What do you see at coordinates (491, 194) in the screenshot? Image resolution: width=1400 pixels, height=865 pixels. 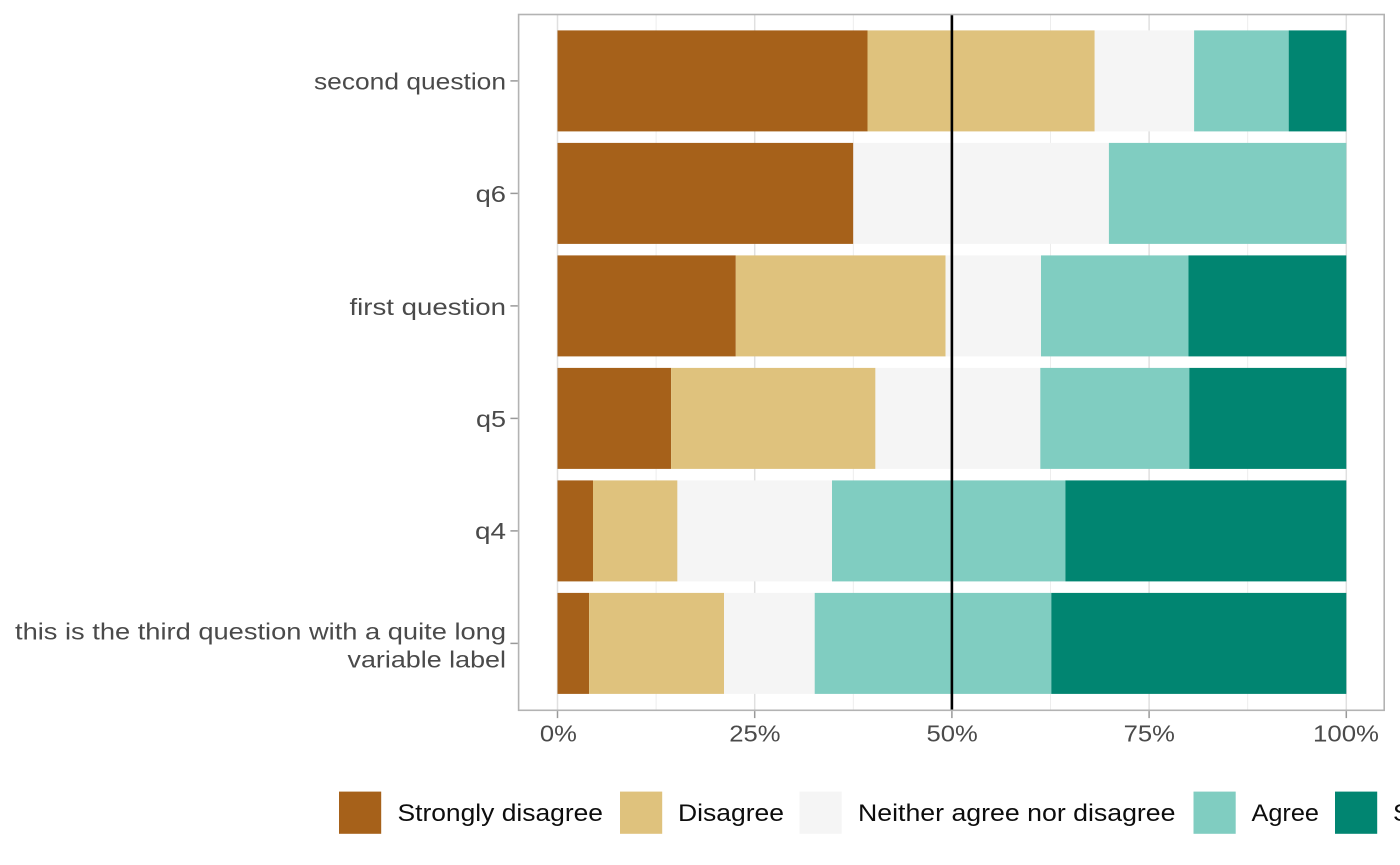 I see `svg-text: q6` at bounding box center [491, 194].